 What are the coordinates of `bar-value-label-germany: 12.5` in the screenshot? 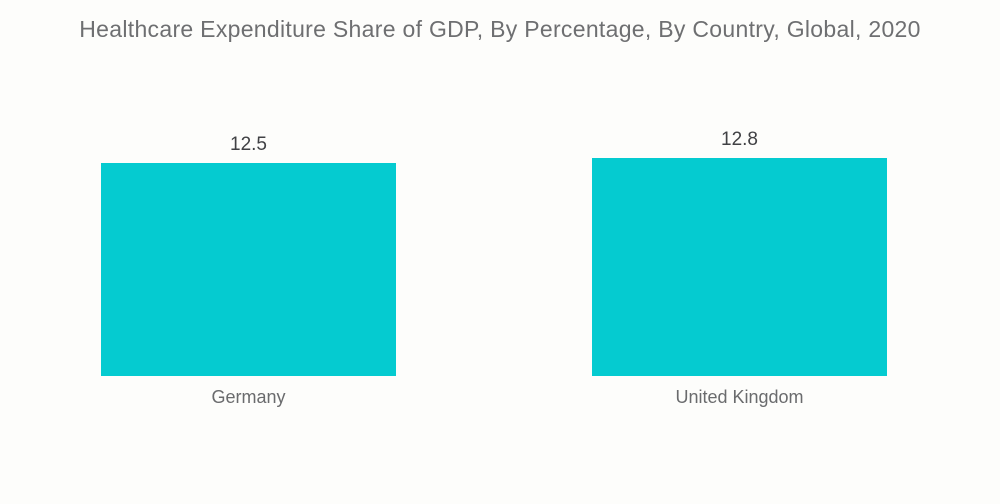 It's located at (248, 145).